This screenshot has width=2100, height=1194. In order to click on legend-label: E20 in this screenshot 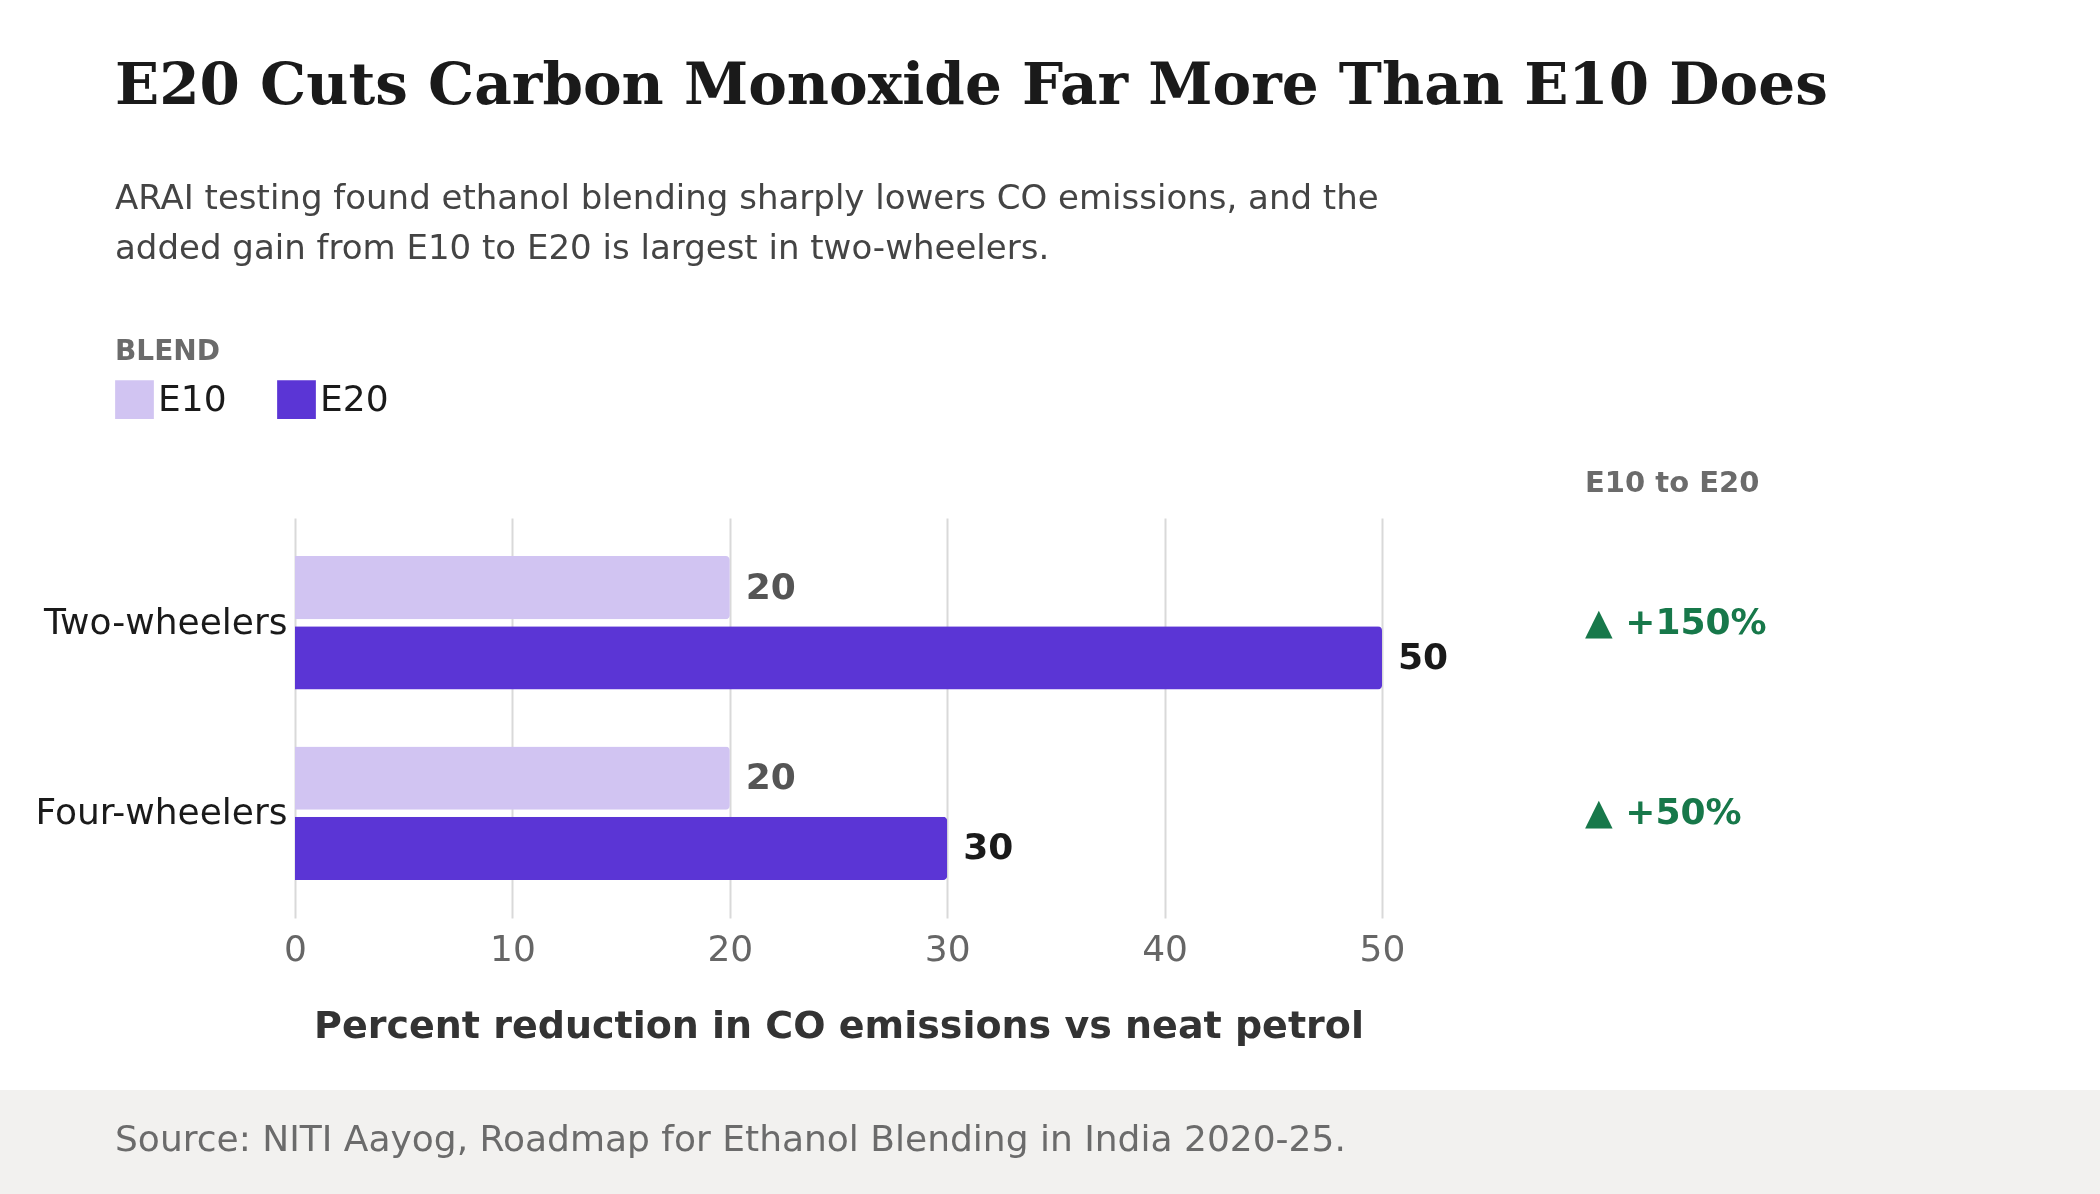, I will do `click(354, 398)`.